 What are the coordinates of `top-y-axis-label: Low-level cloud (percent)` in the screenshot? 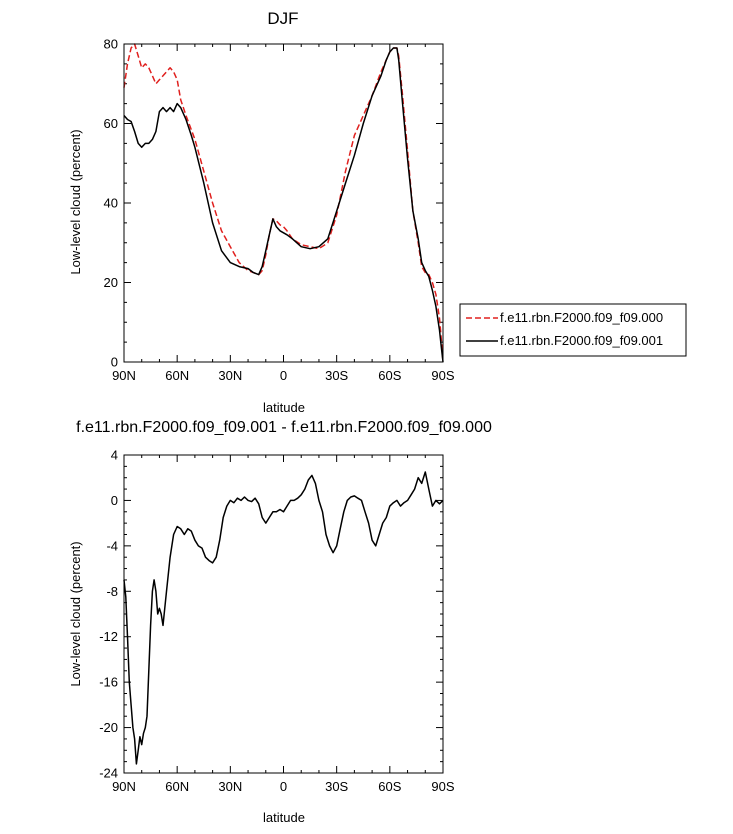 It's located at (75, 201).